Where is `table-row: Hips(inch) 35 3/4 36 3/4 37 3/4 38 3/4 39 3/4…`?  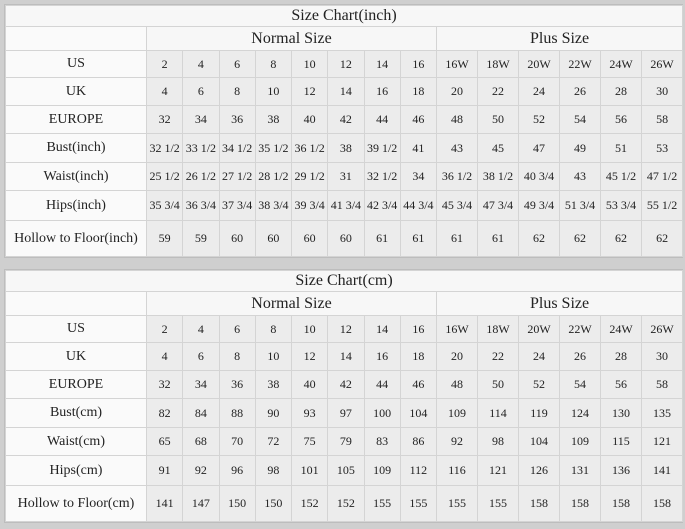 table-row: Hips(inch) 35 3/4 36 3/4 37 3/4 38 3/4 39 3/4… is located at coordinates (344, 205).